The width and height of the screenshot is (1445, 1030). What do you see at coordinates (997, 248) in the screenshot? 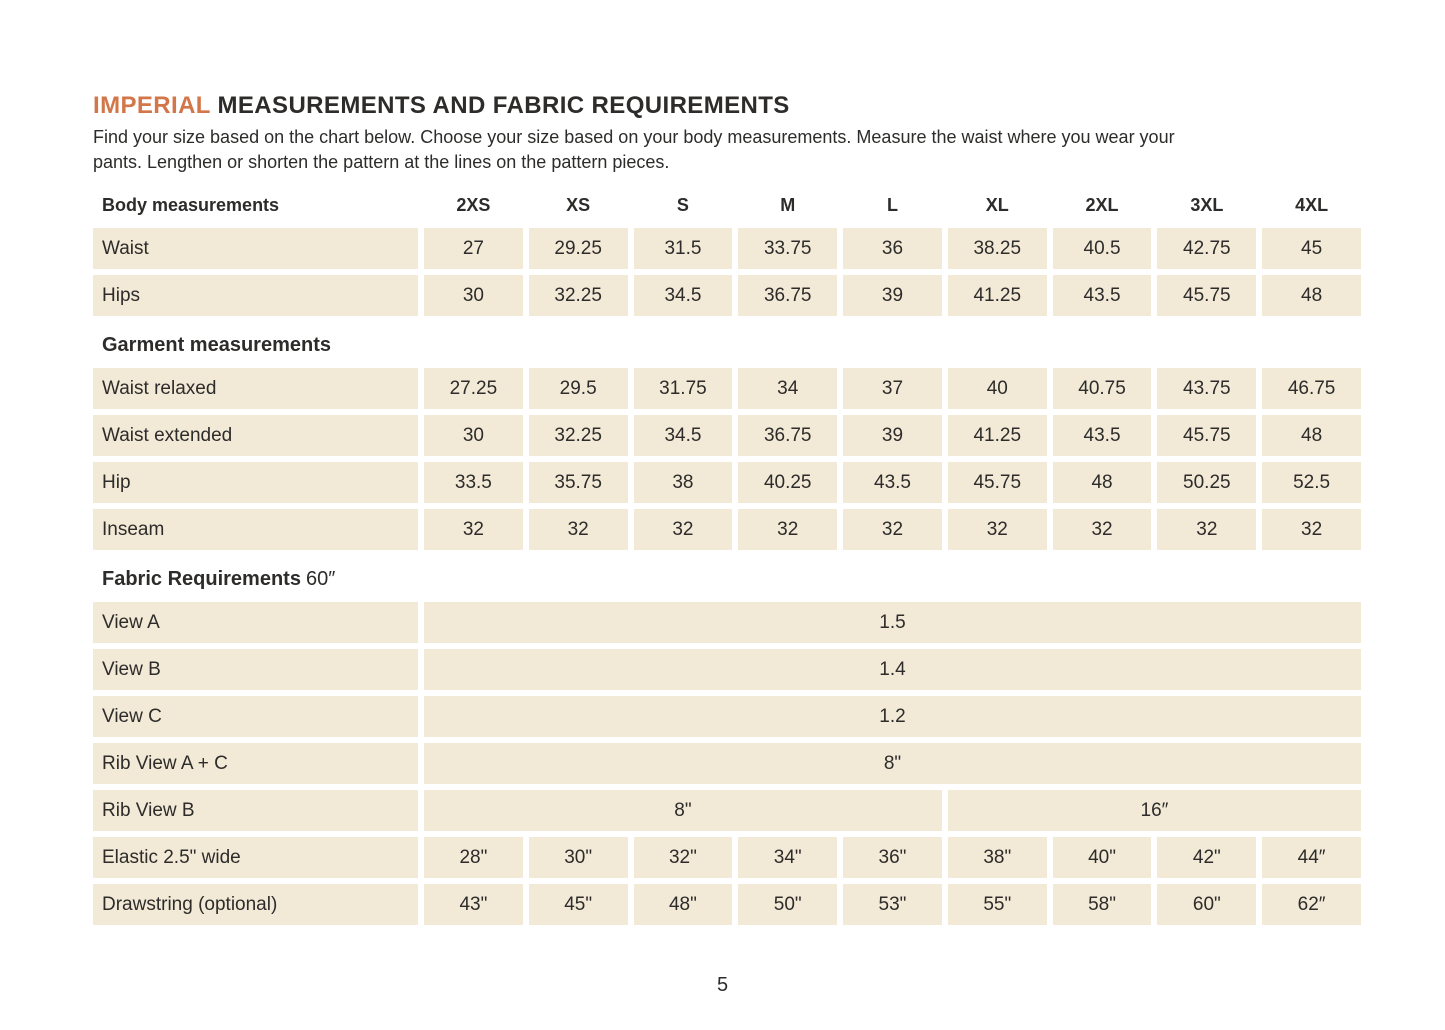
I see `cell-value: 38.25` at bounding box center [997, 248].